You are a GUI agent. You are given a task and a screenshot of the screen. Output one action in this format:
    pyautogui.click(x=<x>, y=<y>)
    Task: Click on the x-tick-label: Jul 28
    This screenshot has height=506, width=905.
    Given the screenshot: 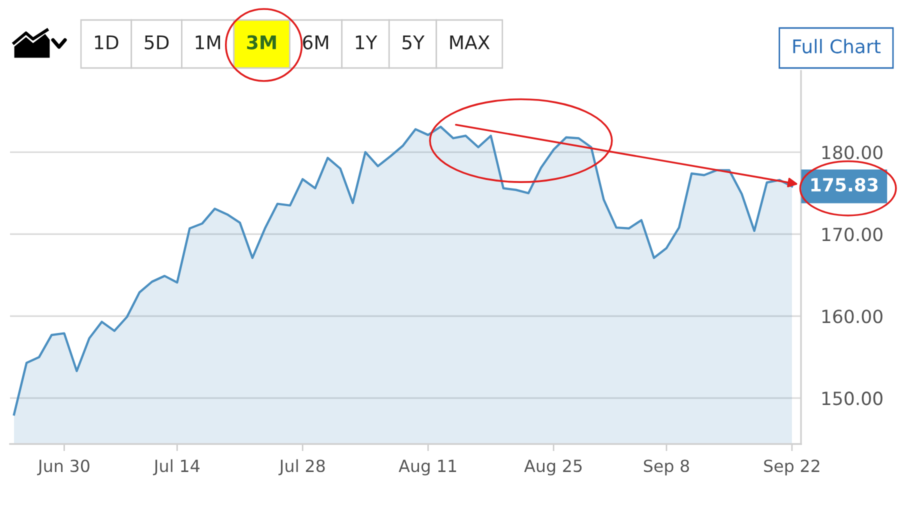 What is the action you would take?
    pyautogui.click(x=301, y=467)
    